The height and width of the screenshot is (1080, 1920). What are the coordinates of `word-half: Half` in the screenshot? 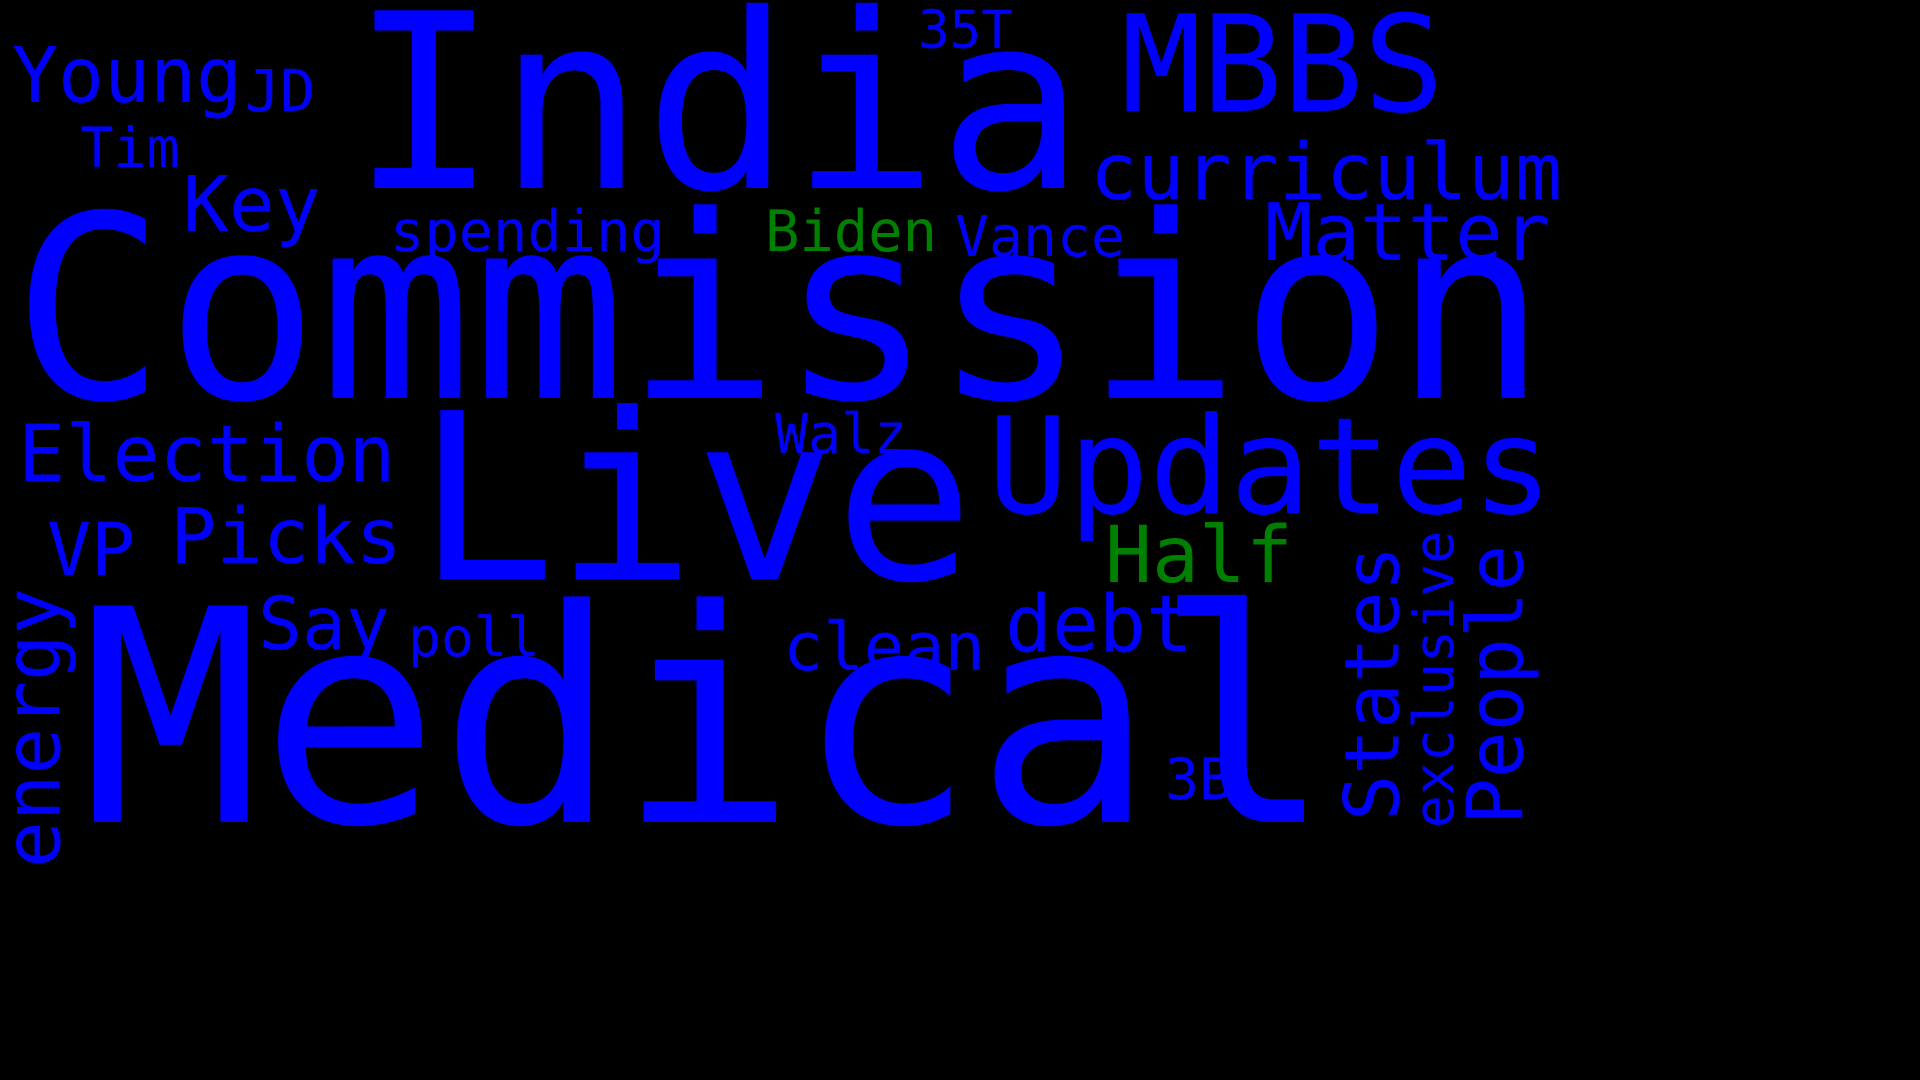 It's located at (1199, 556).